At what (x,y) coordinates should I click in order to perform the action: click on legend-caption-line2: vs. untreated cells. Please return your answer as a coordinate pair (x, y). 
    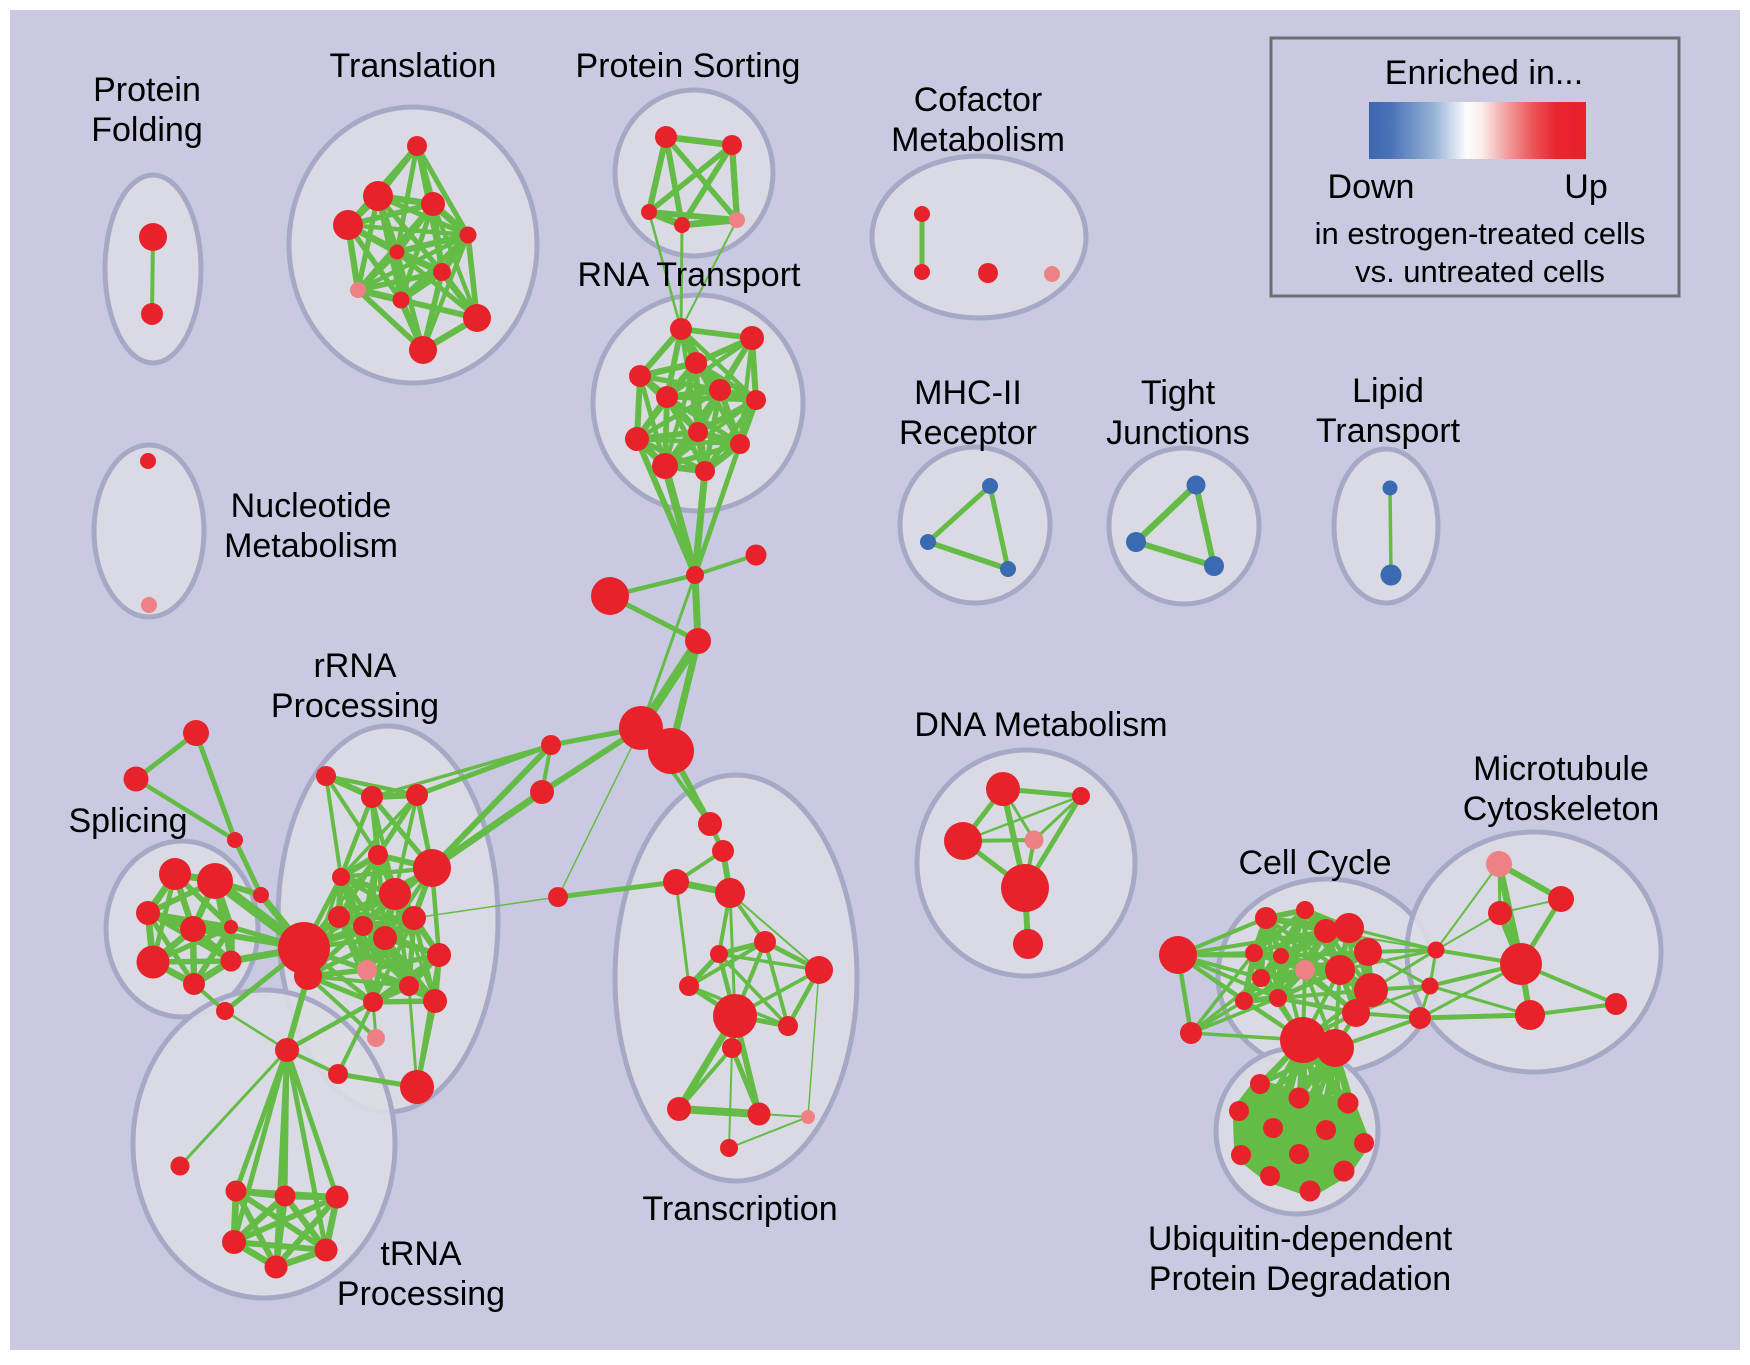
    Looking at the image, I should click on (1480, 271).